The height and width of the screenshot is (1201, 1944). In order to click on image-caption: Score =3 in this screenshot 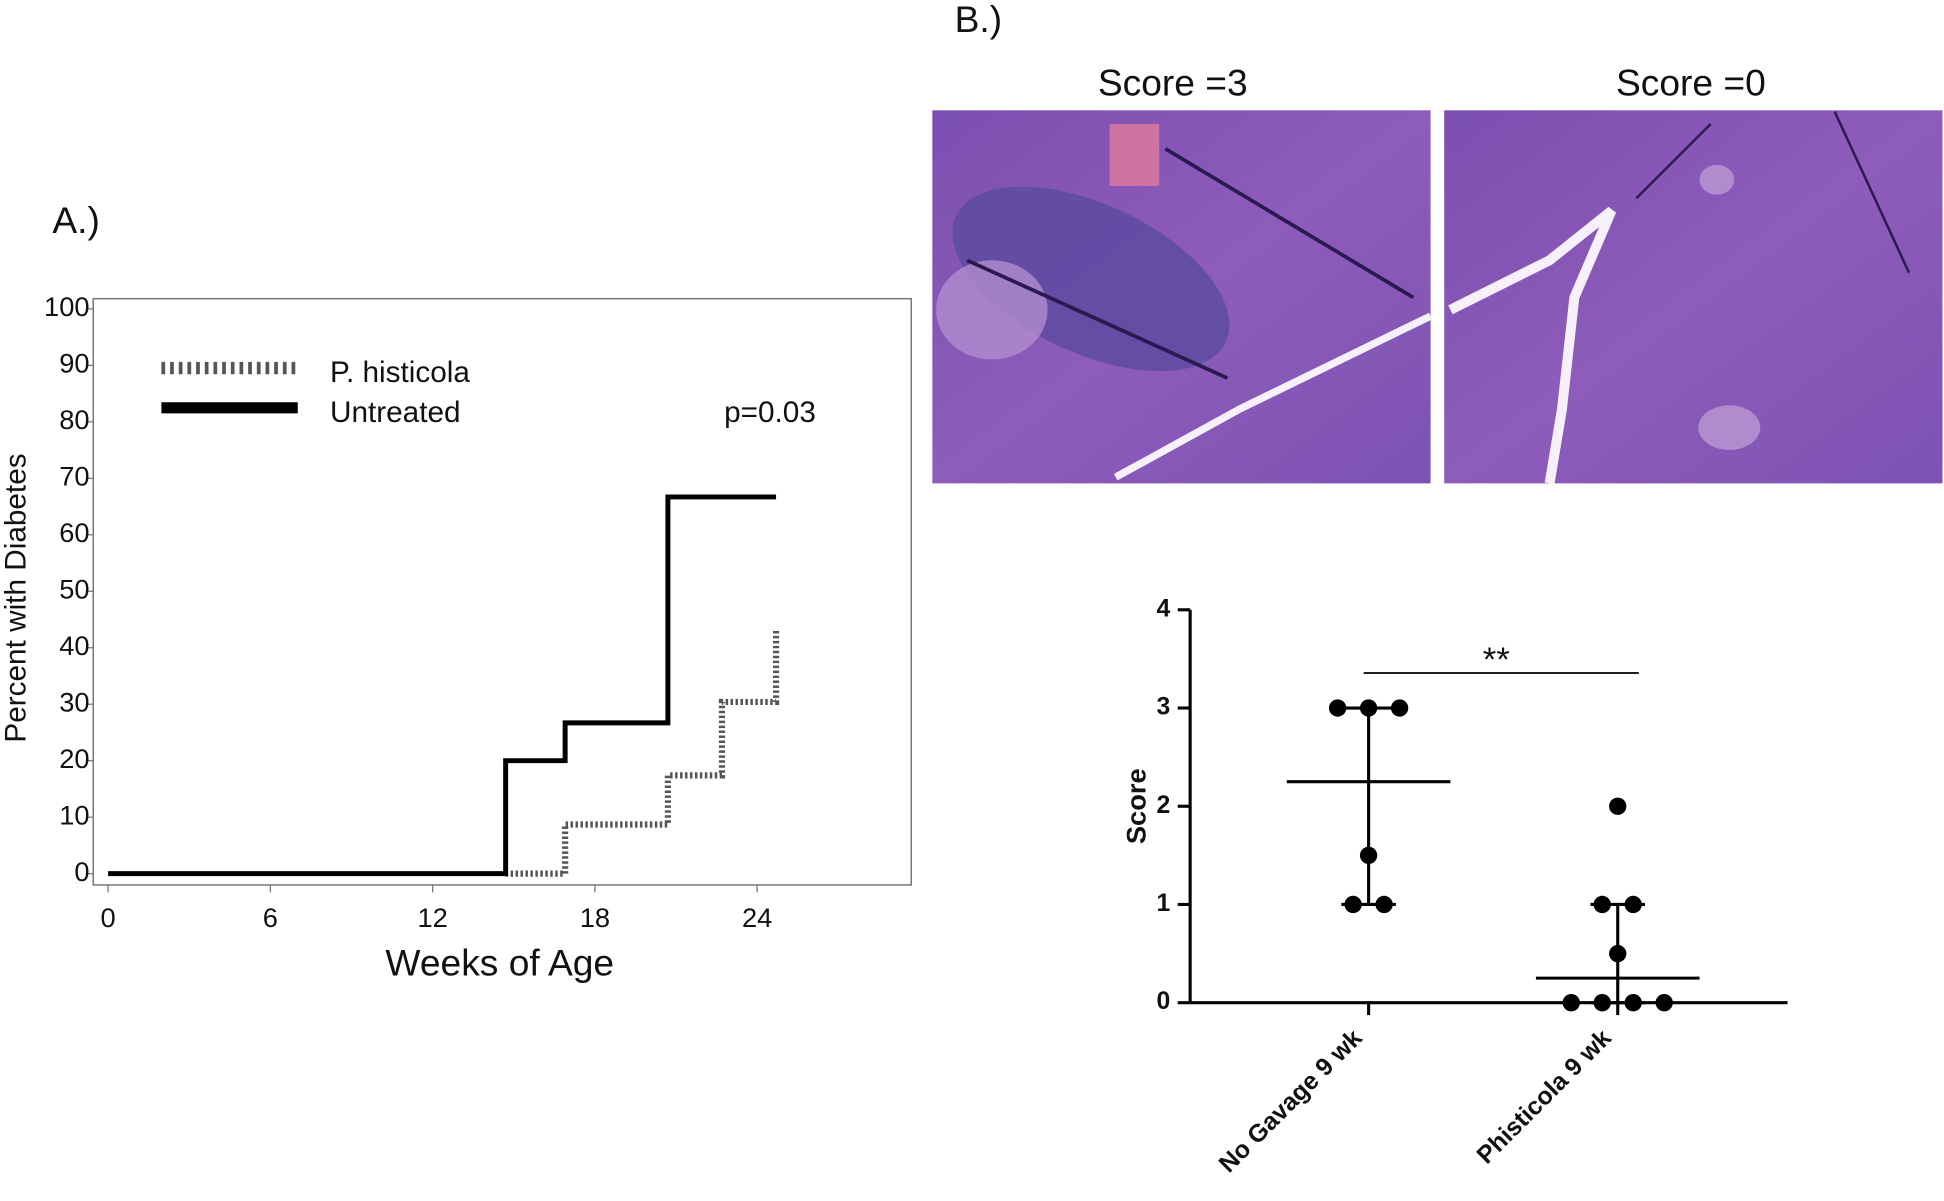, I will do `click(1173, 82)`.